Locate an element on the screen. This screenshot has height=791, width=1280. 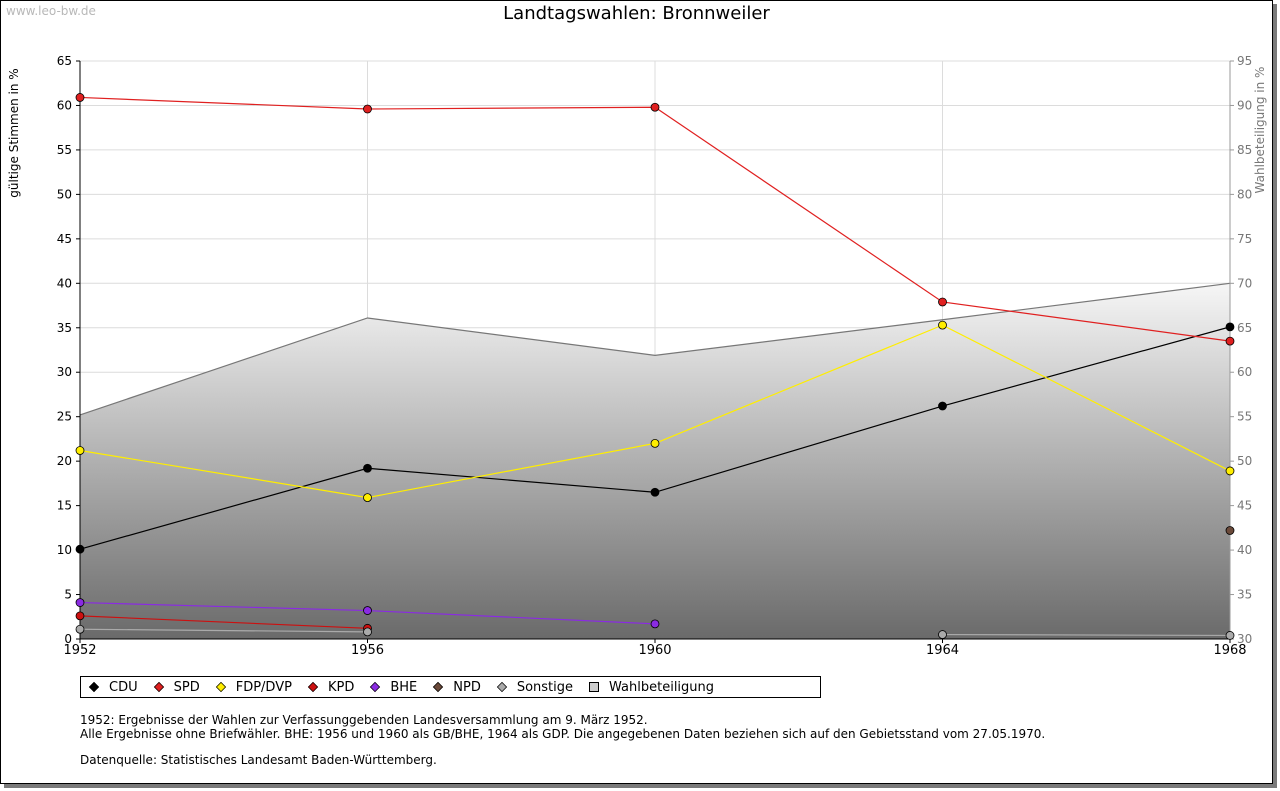
y-tick-label-right: 75 is located at coordinates (1244, 239).